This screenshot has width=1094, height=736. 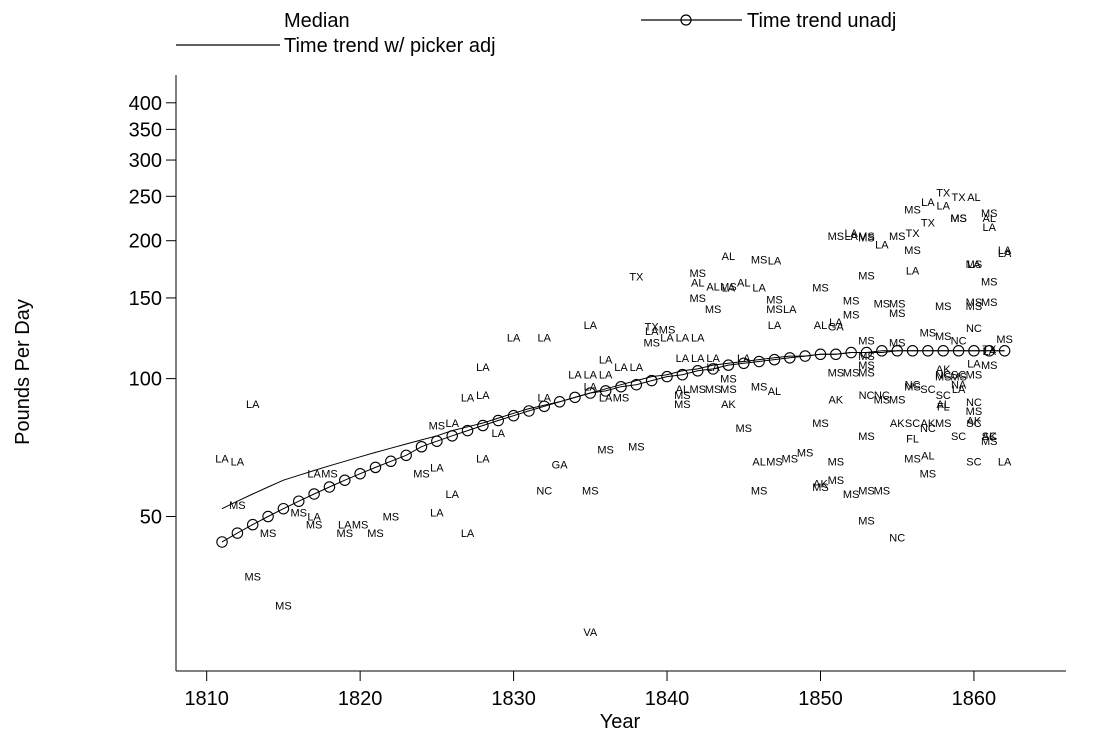 I want to click on x-tick-label: 1860, so click(x=974, y=699).